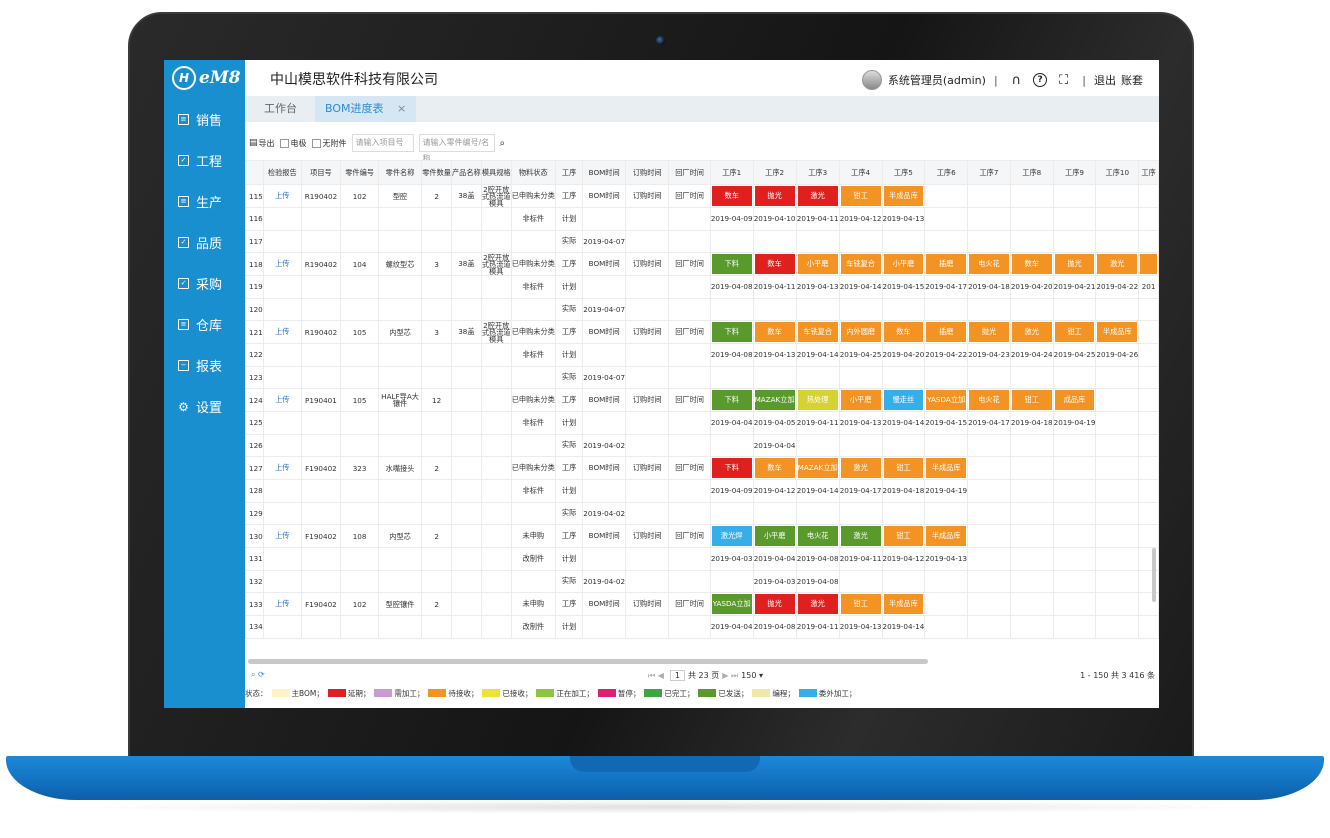 This screenshot has width=1330, height=838. Describe the element at coordinates (293, 143) in the screenshot. I see `electrode-checkbox: 电极` at that location.